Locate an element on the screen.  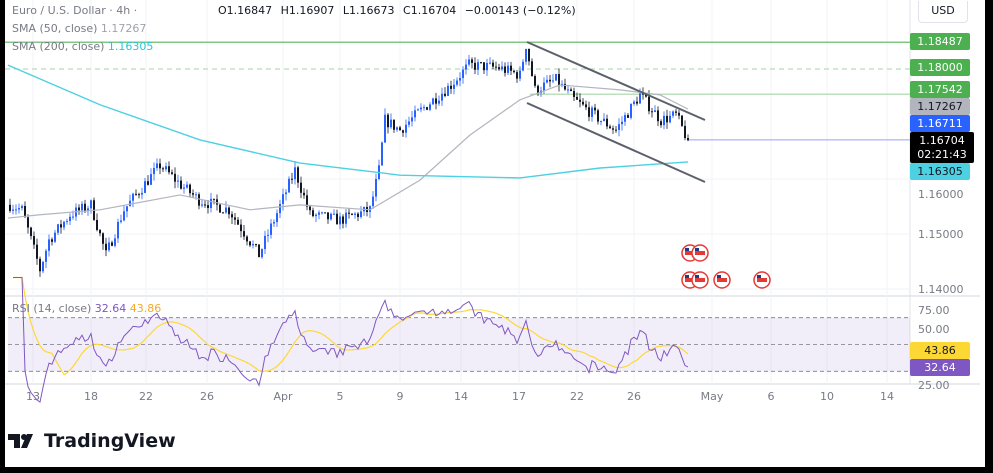
time-tick: 17 is located at coordinates (519, 396).